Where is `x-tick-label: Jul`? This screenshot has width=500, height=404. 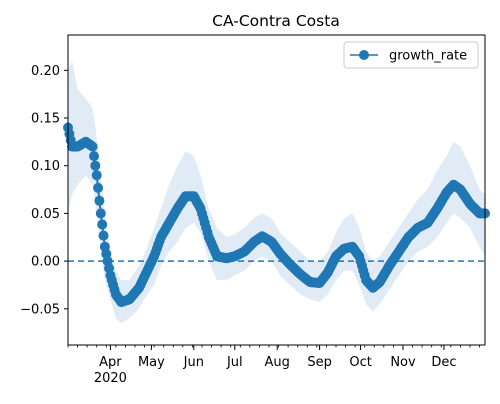 x-tick-label: Jul is located at coordinates (234, 362).